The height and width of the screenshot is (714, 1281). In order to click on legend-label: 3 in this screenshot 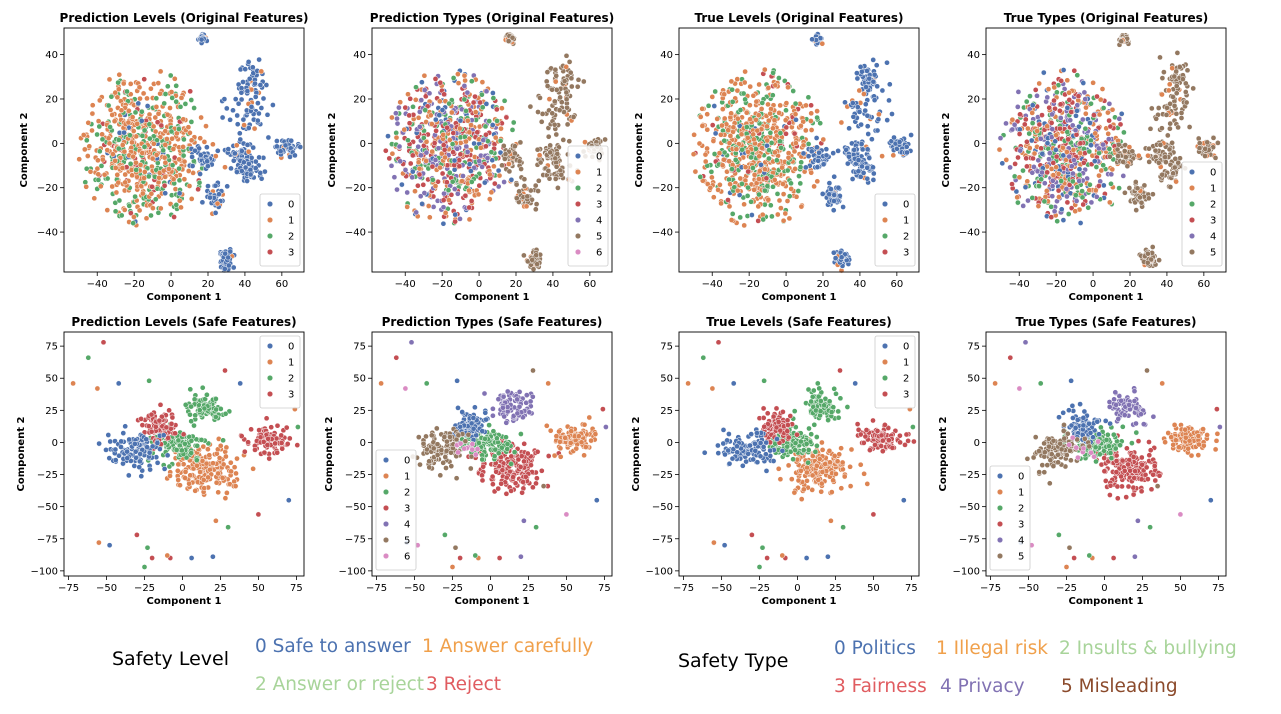, I will do `click(599, 205)`.